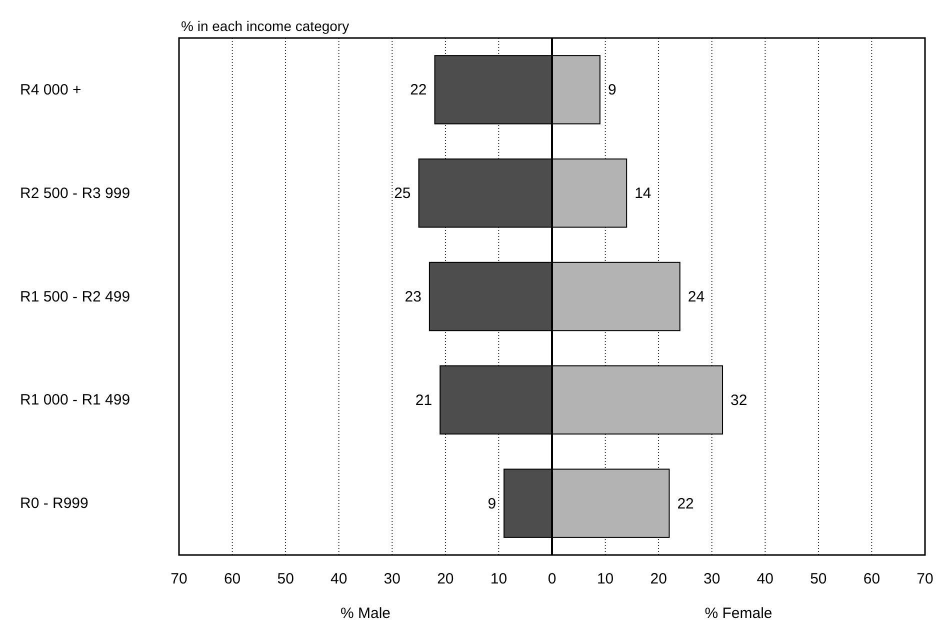 The image size is (942, 628). I want to click on data-label: 14, so click(643, 193).